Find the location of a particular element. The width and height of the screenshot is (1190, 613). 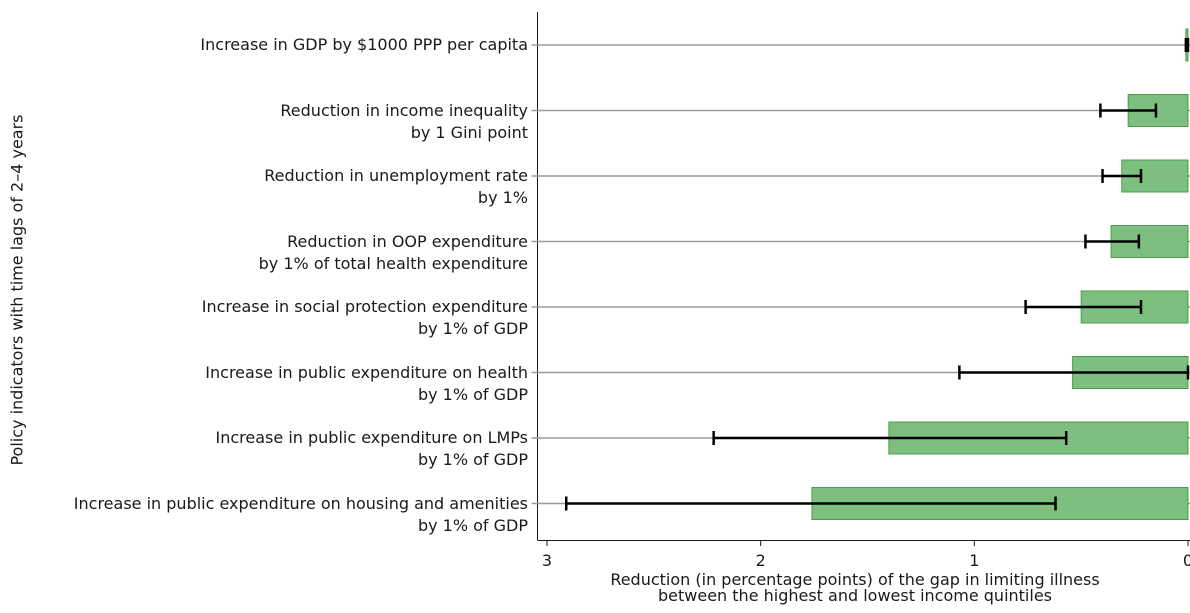

category-label-line-2: by 1% of total health expenditure is located at coordinates (393, 263).